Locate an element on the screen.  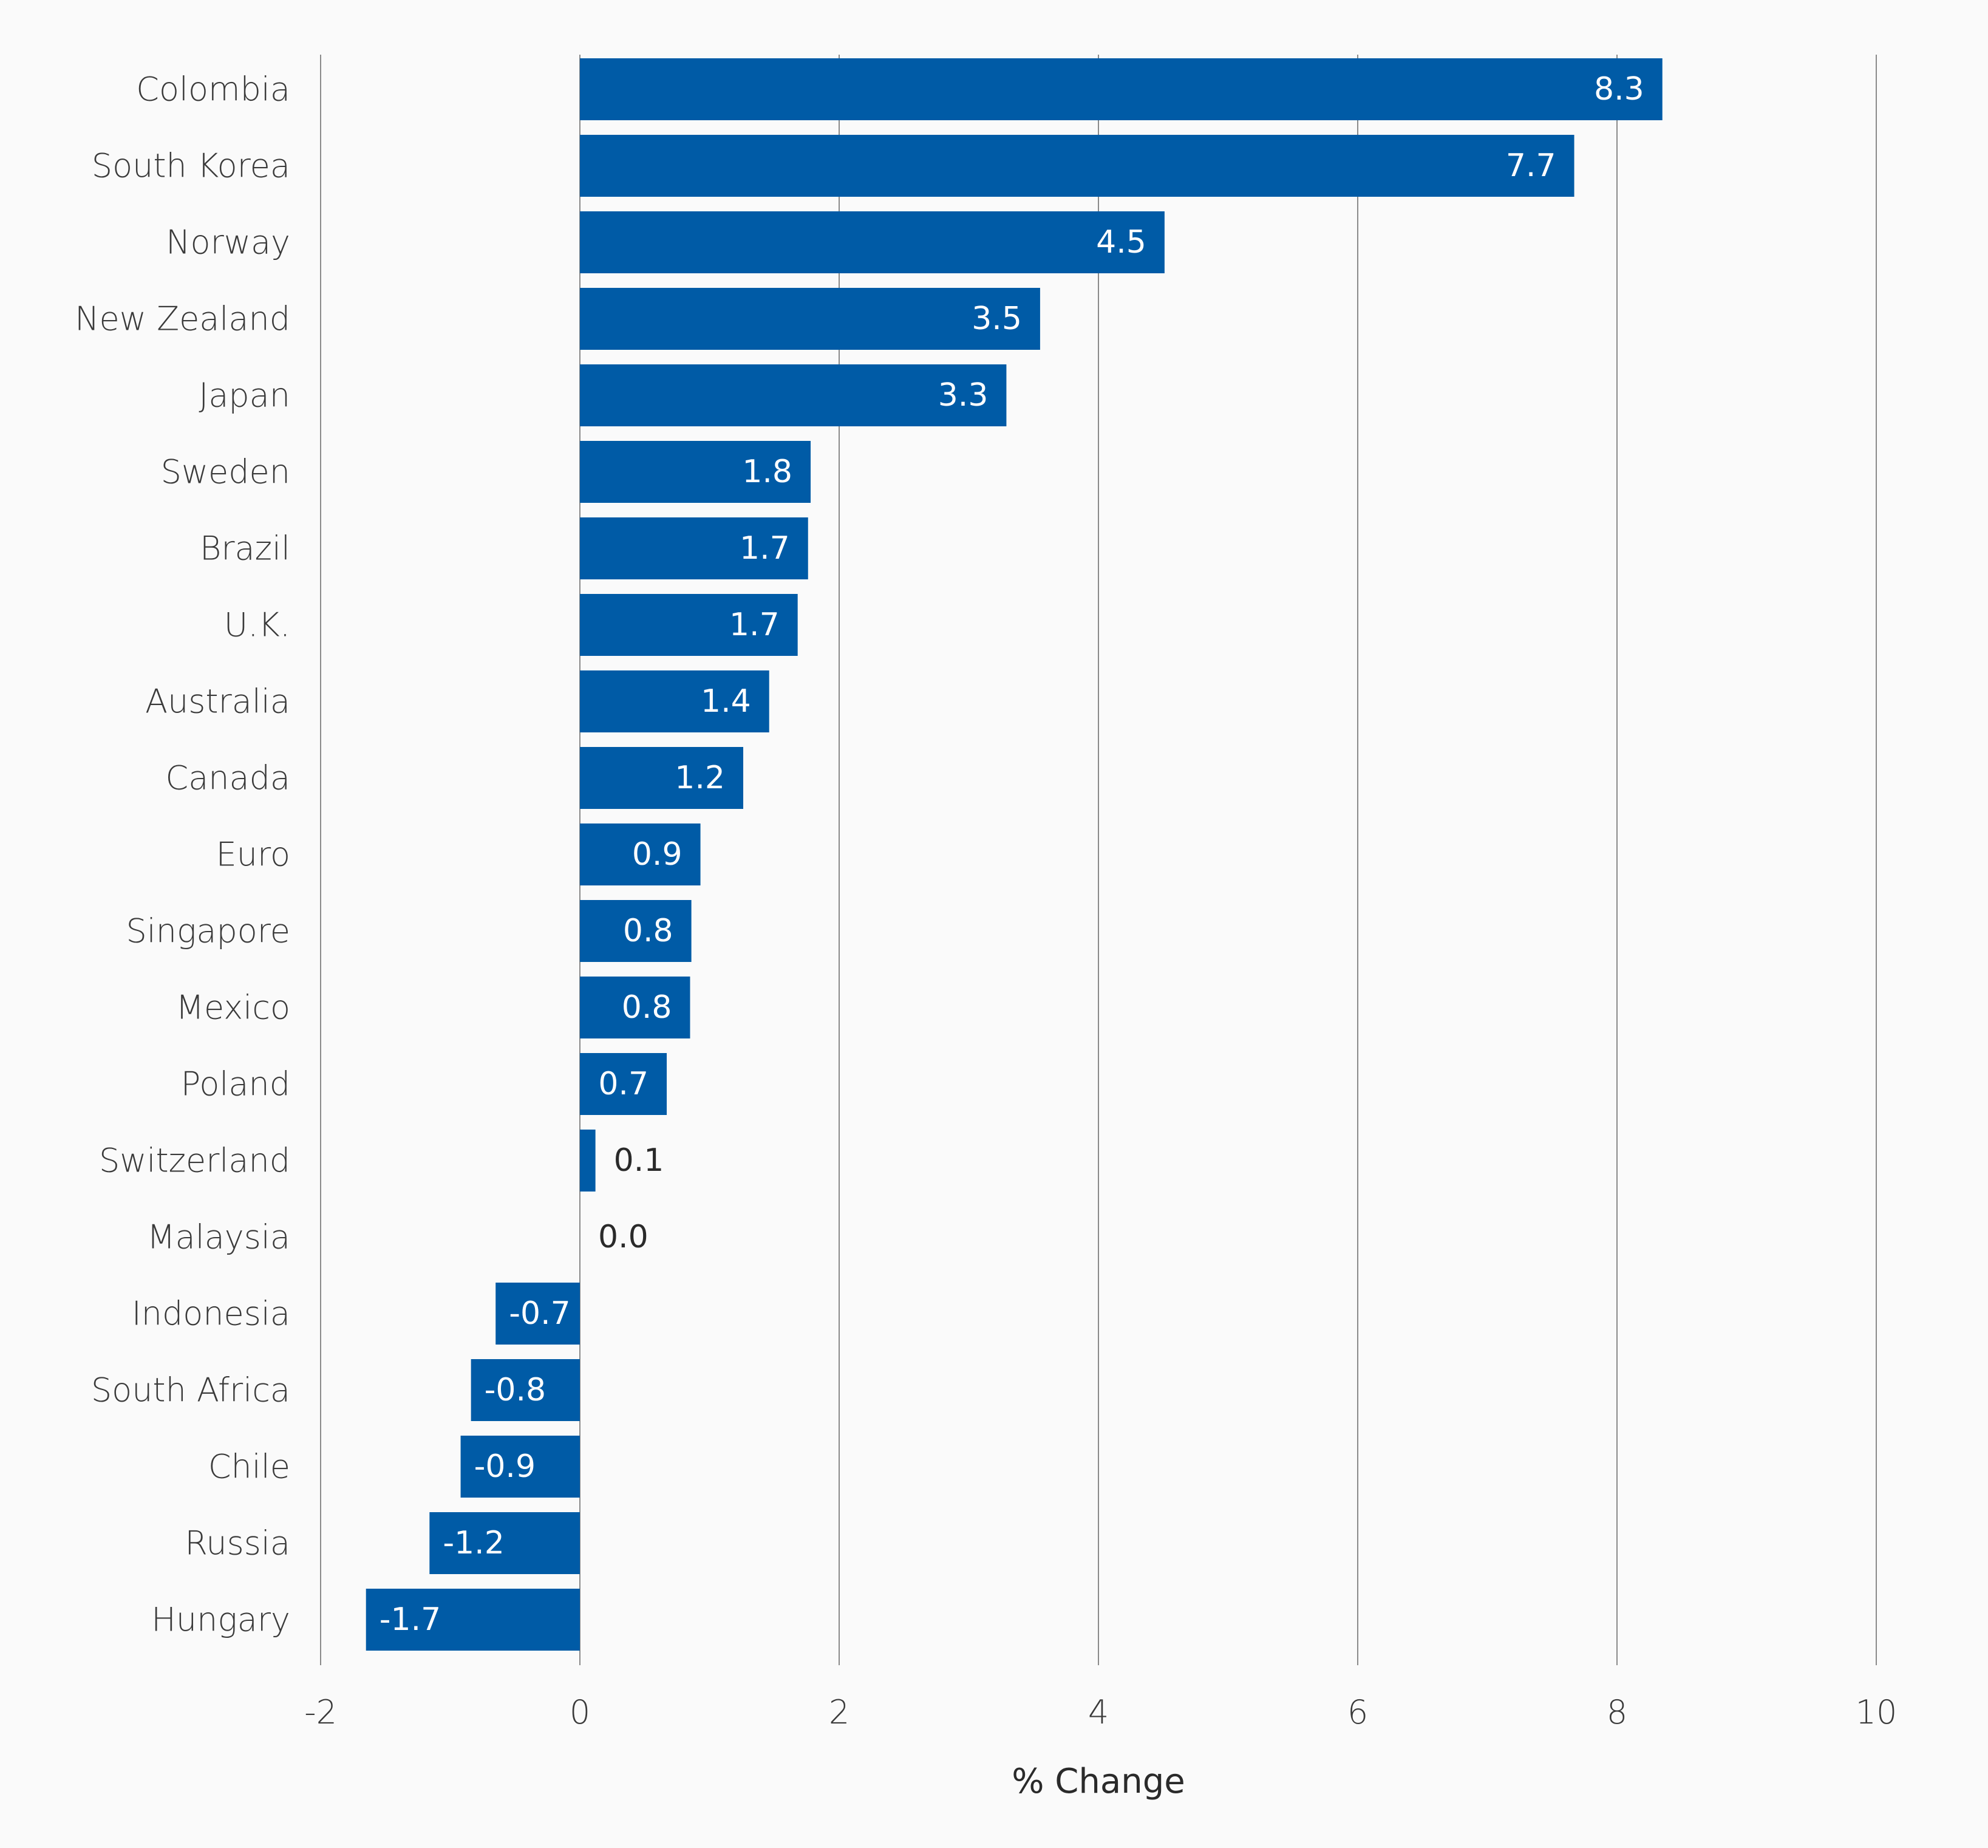
data-label: 1.4 is located at coordinates (726, 702).